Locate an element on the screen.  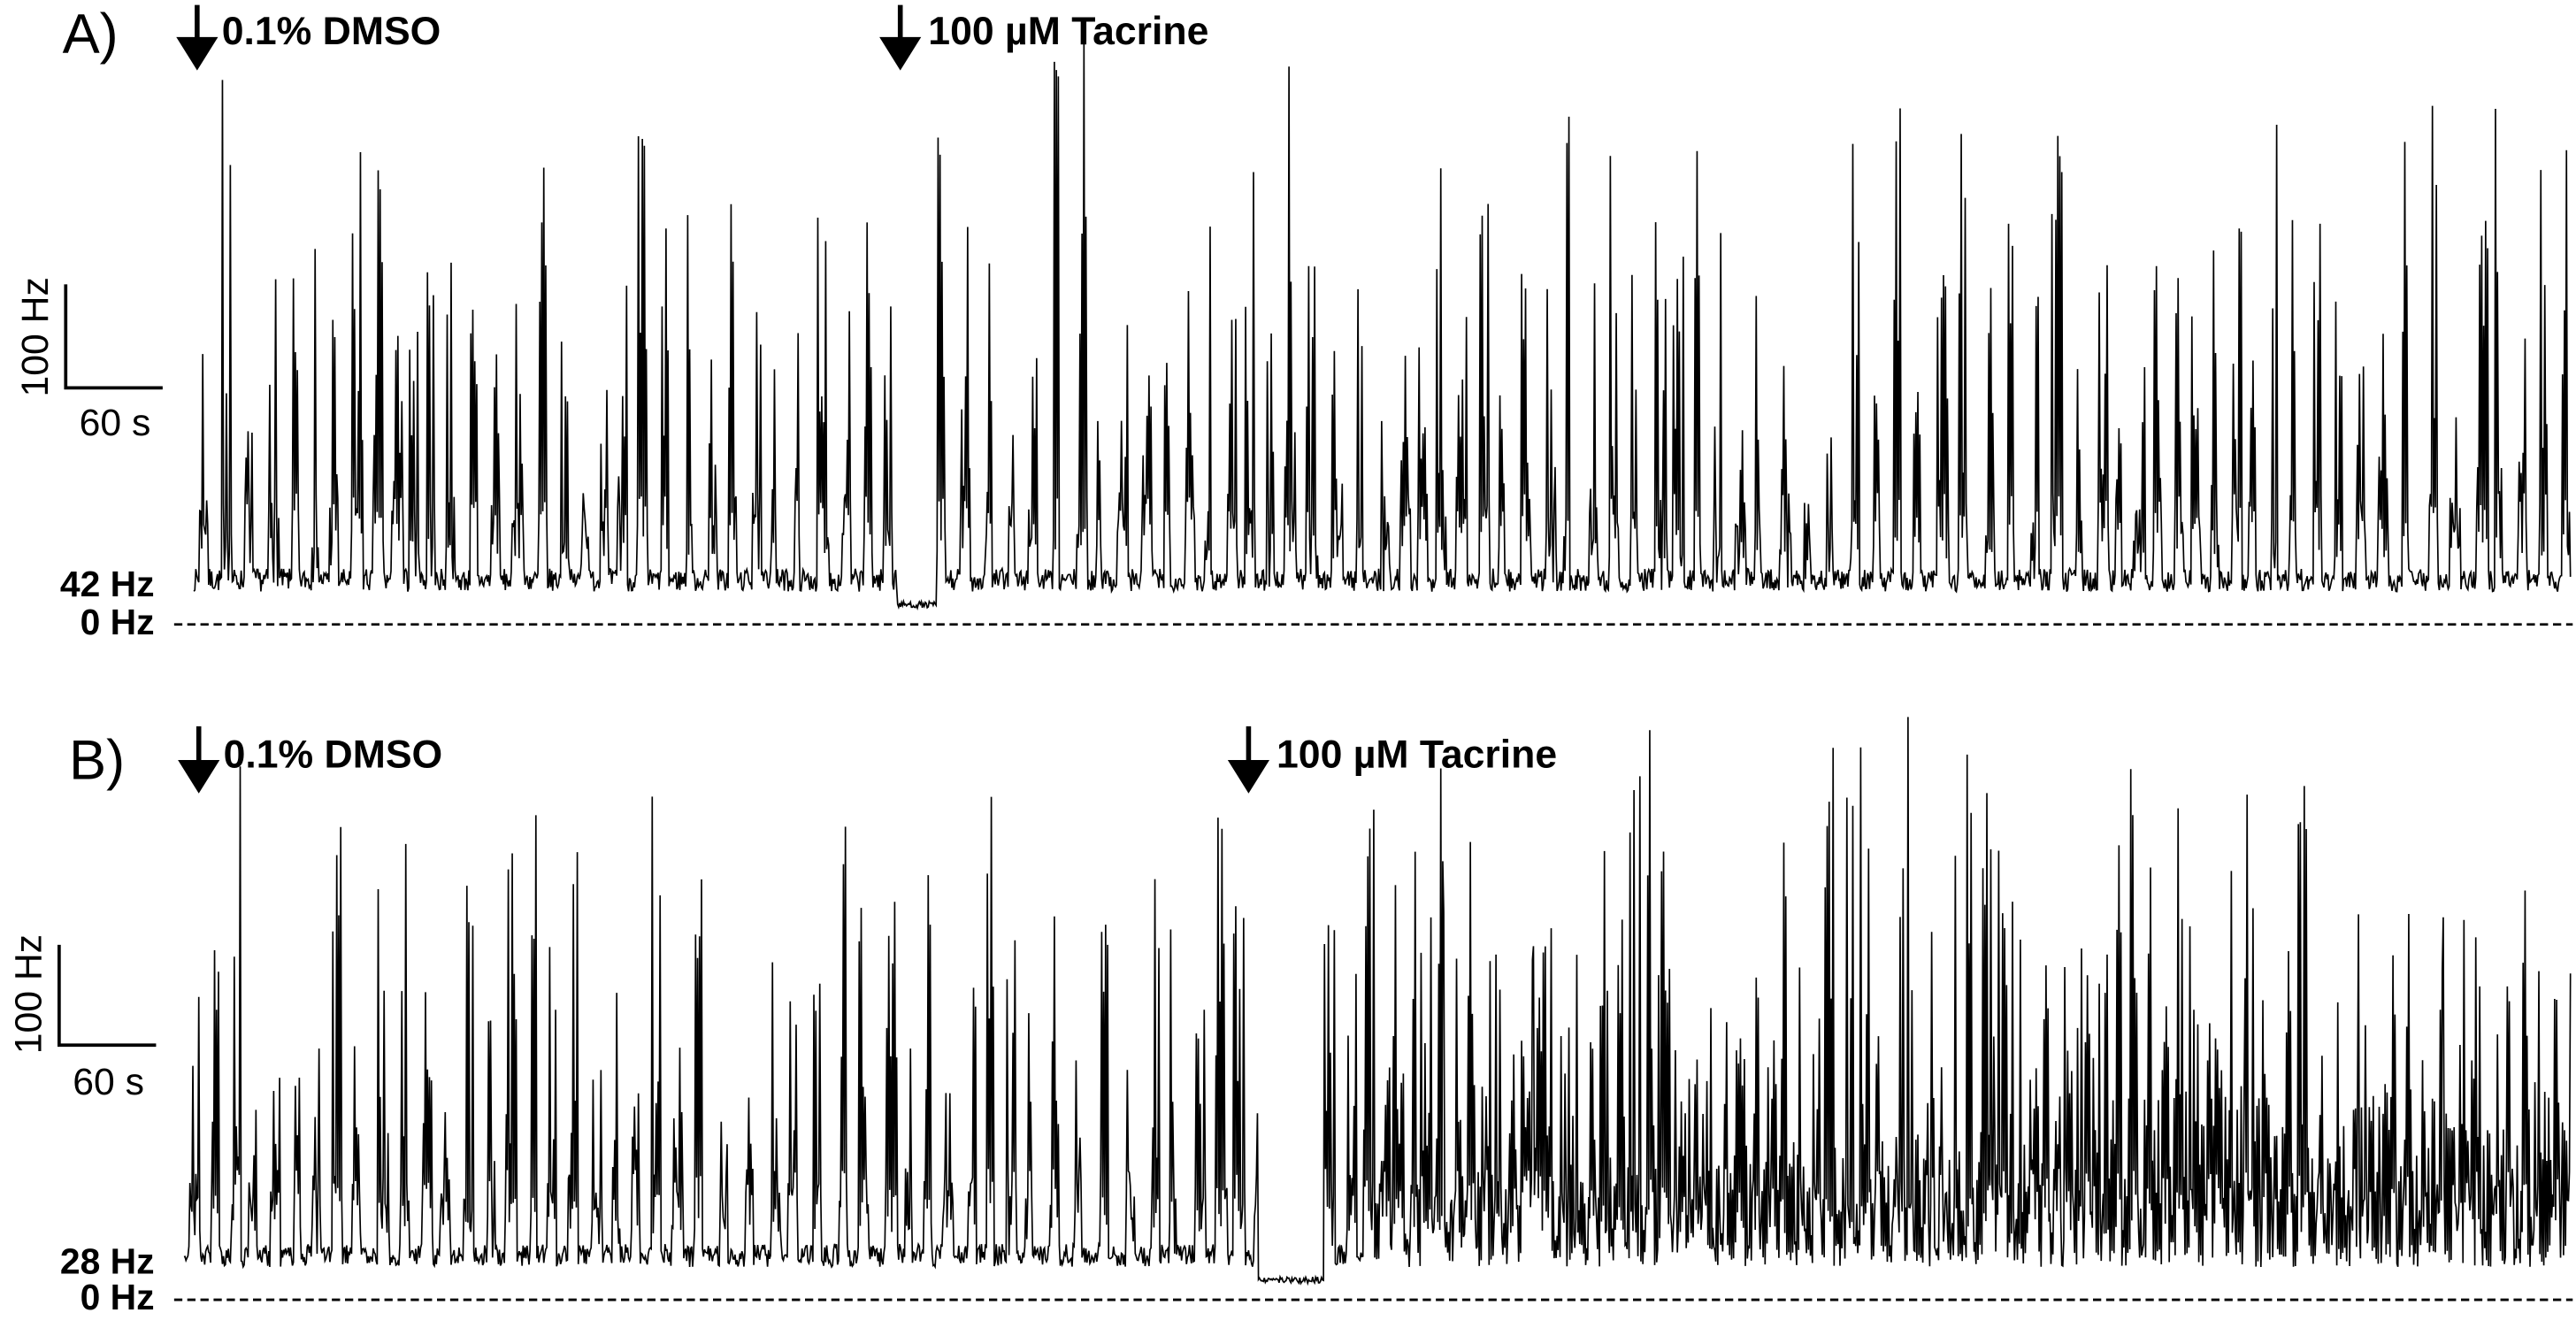
panel-label: B) is located at coordinates (97, 760).